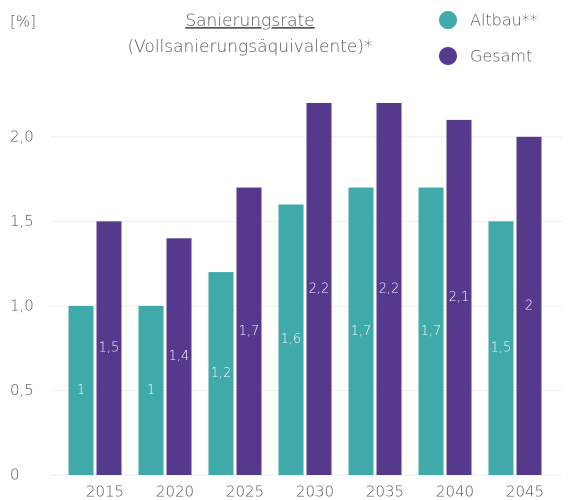 Image resolution: width=569 pixels, height=500 pixels. I want to click on value-label: 1,4, so click(179, 356).